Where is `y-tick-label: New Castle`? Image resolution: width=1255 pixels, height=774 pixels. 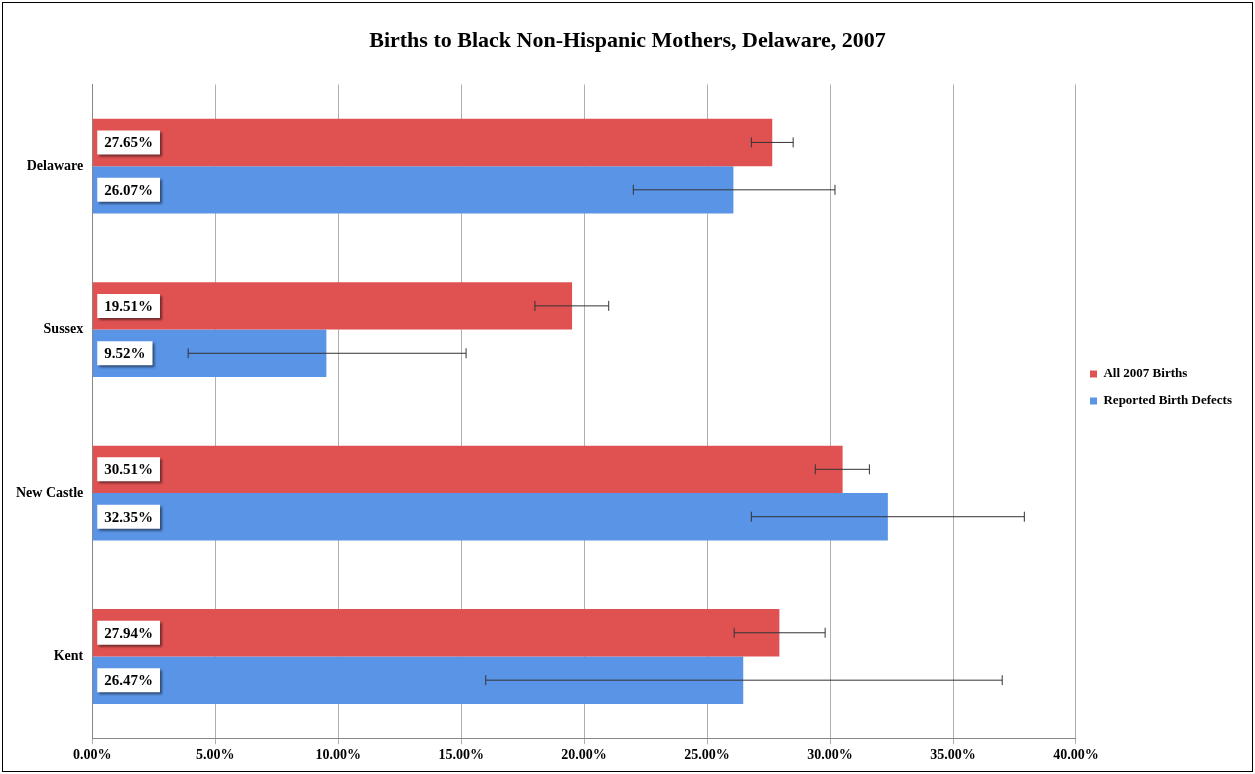
y-tick-label: New Castle is located at coordinates (49, 492).